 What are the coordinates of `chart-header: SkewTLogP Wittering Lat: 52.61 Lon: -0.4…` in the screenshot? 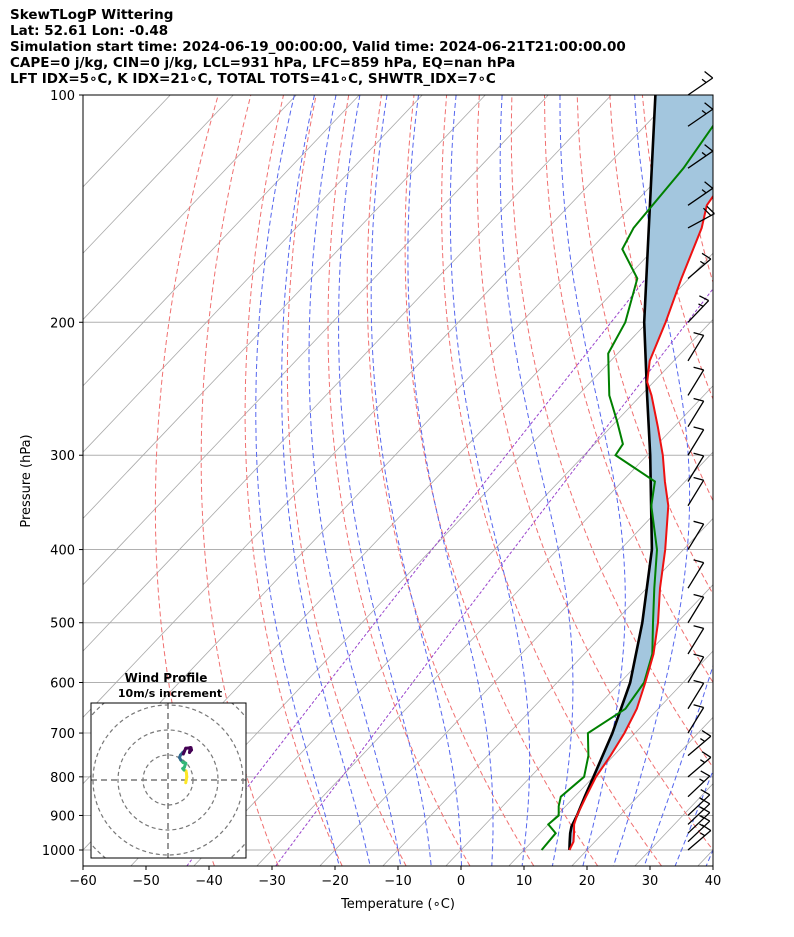 It's located at (318, 47).